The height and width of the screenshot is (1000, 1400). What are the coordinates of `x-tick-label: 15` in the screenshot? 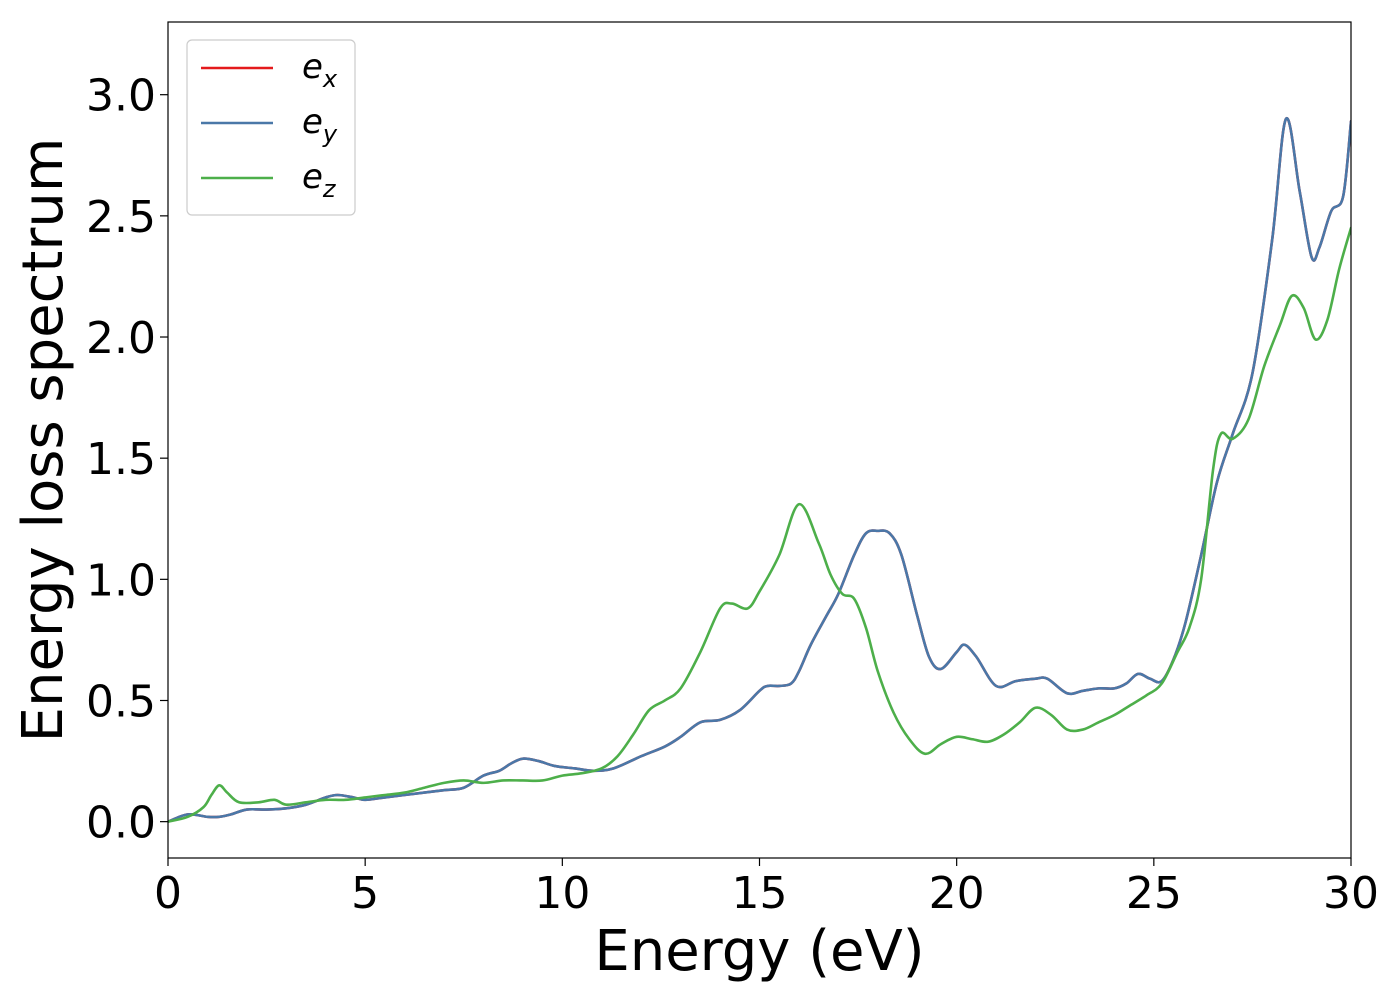 It's located at (760, 893).